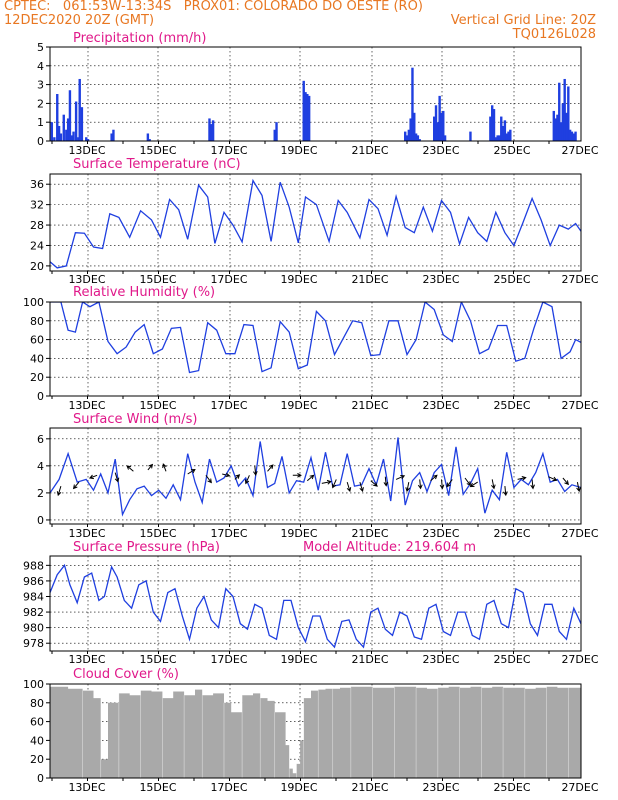 Image resolution: width=618 pixels, height=800 pixels. I want to click on pressure-ytick-label: 988, so click(33, 565).